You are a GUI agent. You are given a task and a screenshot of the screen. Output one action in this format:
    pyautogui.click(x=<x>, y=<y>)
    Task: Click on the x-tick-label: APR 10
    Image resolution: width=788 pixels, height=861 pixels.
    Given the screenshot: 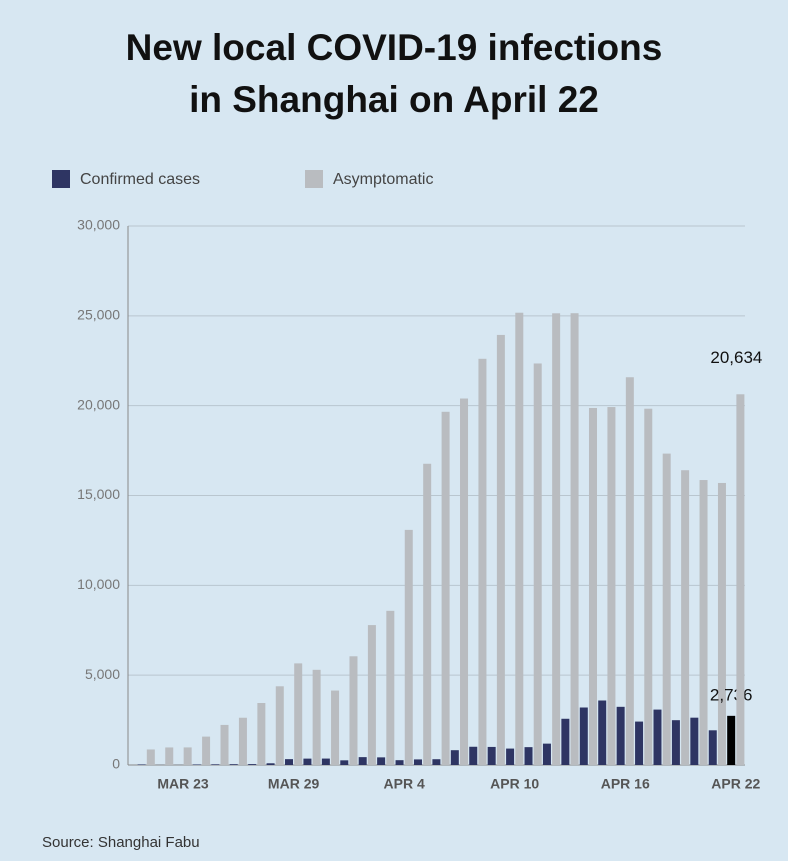 What is the action you would take?
    pyautogui.click(x=514, y=784)
    